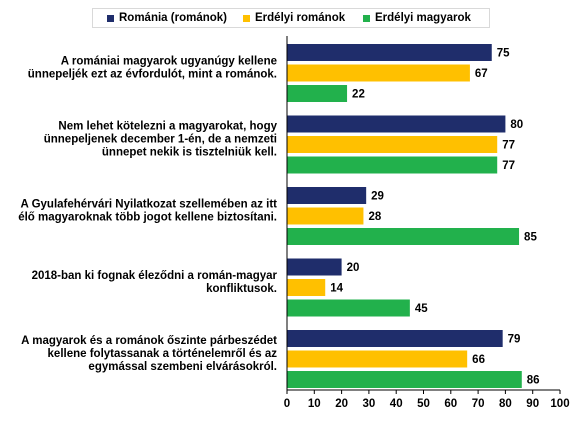 The width and height of the screenshot is (580, 422). What do you see at coordinates (514, 340) in the screenshot?
I see `data-label: 79` at bounding box center [514, 340].